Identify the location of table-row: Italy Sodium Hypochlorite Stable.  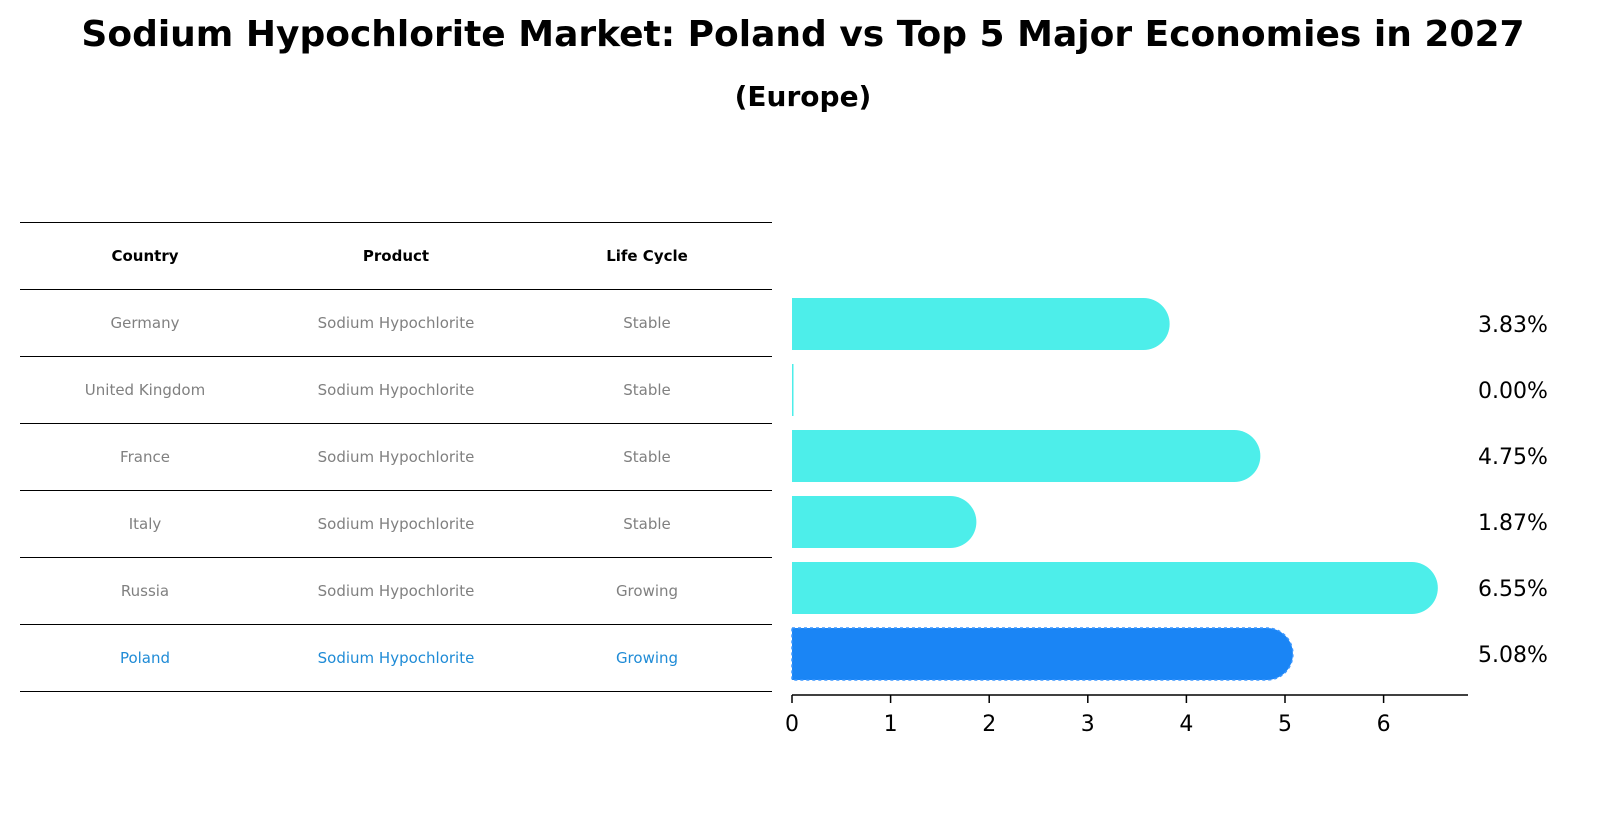
(396, 524).